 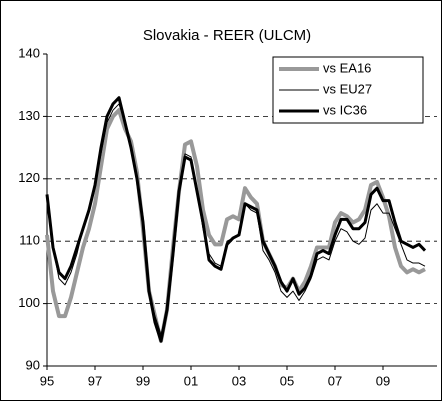 I want to click on x-tick-label: 03, so click(x=239, y=380).